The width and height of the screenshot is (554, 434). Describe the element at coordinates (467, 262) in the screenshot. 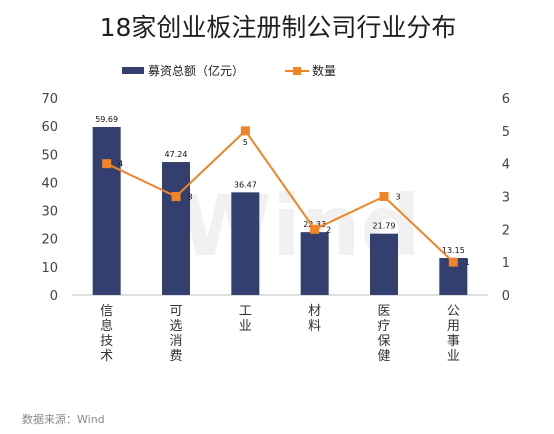

I see `line-value-label: 1` at that location.